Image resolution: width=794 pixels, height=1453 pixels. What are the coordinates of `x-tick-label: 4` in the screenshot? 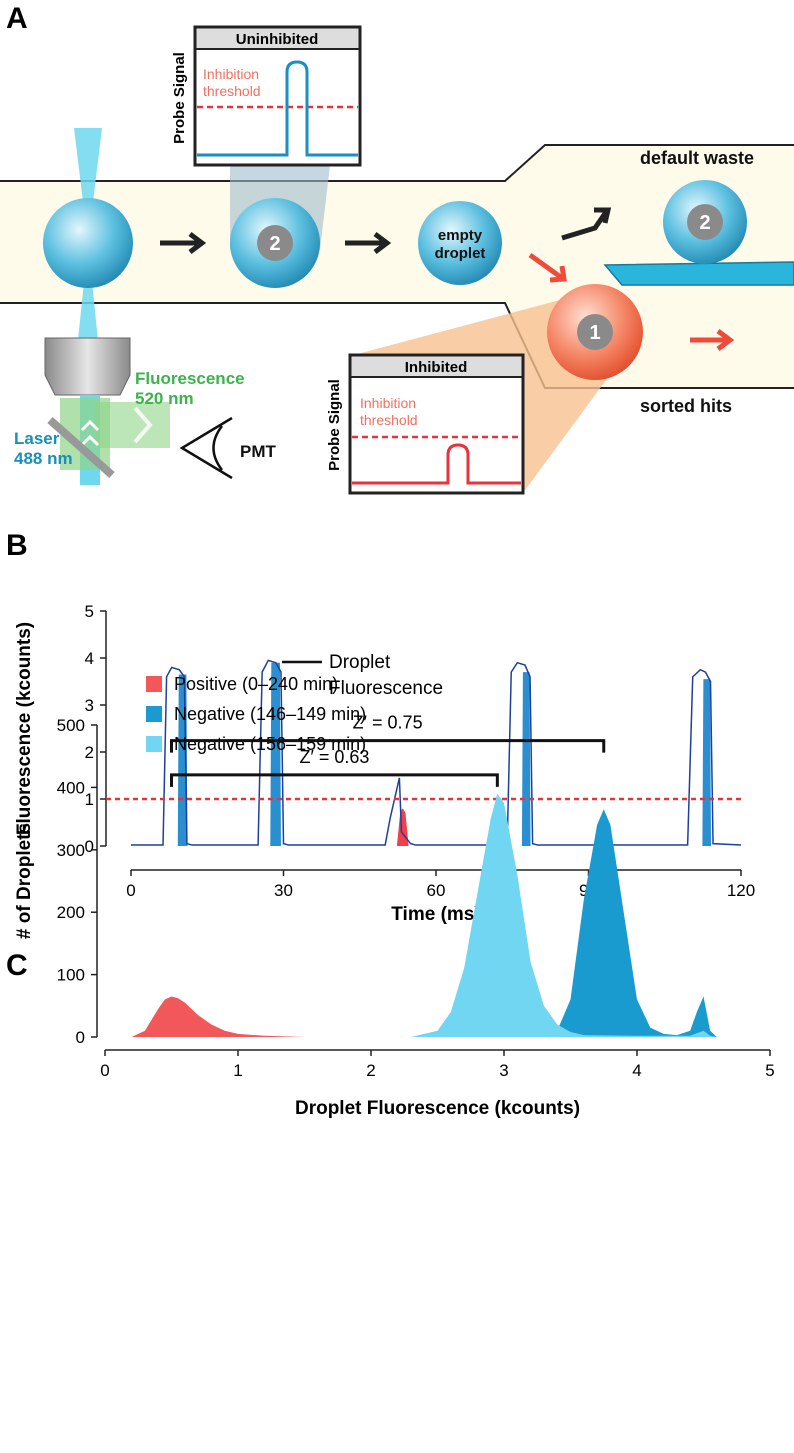 It's located at (636, 1070).